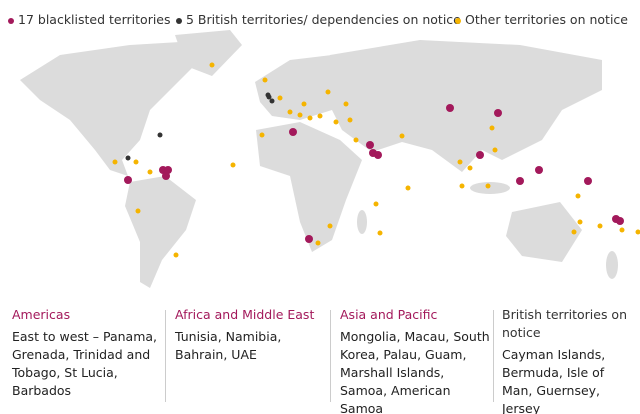 The image size is (640, 414). I want to click on indonesia, so click(490, 188).